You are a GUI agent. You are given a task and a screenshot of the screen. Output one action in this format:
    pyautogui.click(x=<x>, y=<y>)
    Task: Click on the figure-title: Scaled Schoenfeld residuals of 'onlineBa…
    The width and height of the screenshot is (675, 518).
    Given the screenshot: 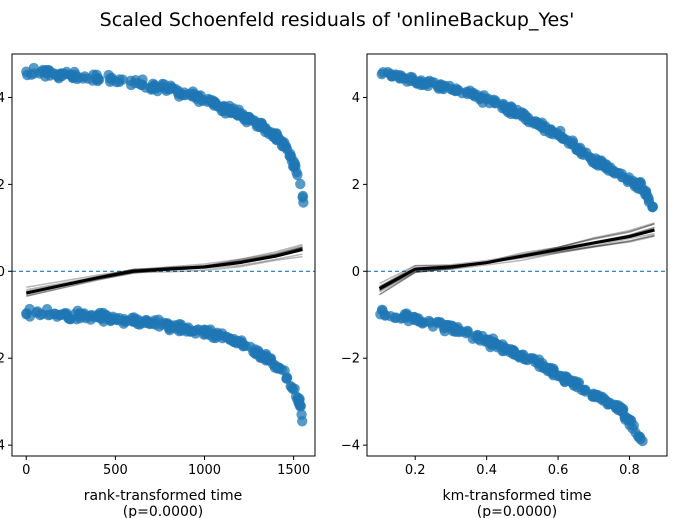 What is the action you would take?
    pyautogui.click(x=337, y=20)
    